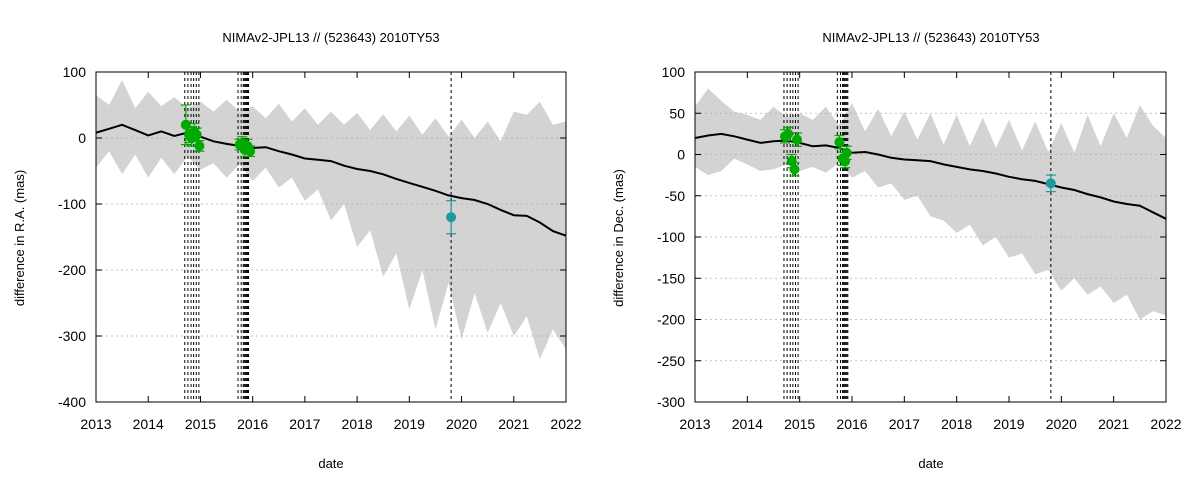 The image size is (1200, 485). What do you see at coordinates (72, 402) in the screenshot?
I see `chart-ra-y-tick-label: -400` at bounding box center [72, 402].